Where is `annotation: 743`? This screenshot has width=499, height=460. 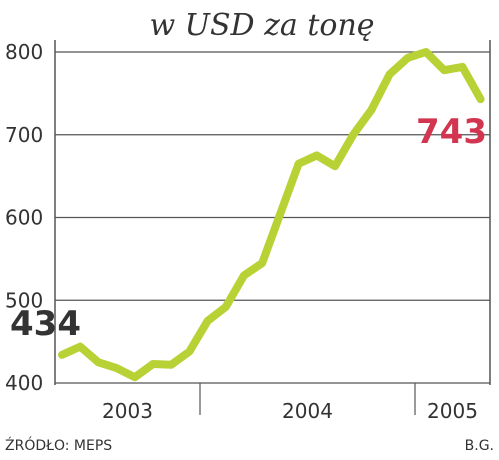 annotation: 743 is located at coordinates (451, 132).